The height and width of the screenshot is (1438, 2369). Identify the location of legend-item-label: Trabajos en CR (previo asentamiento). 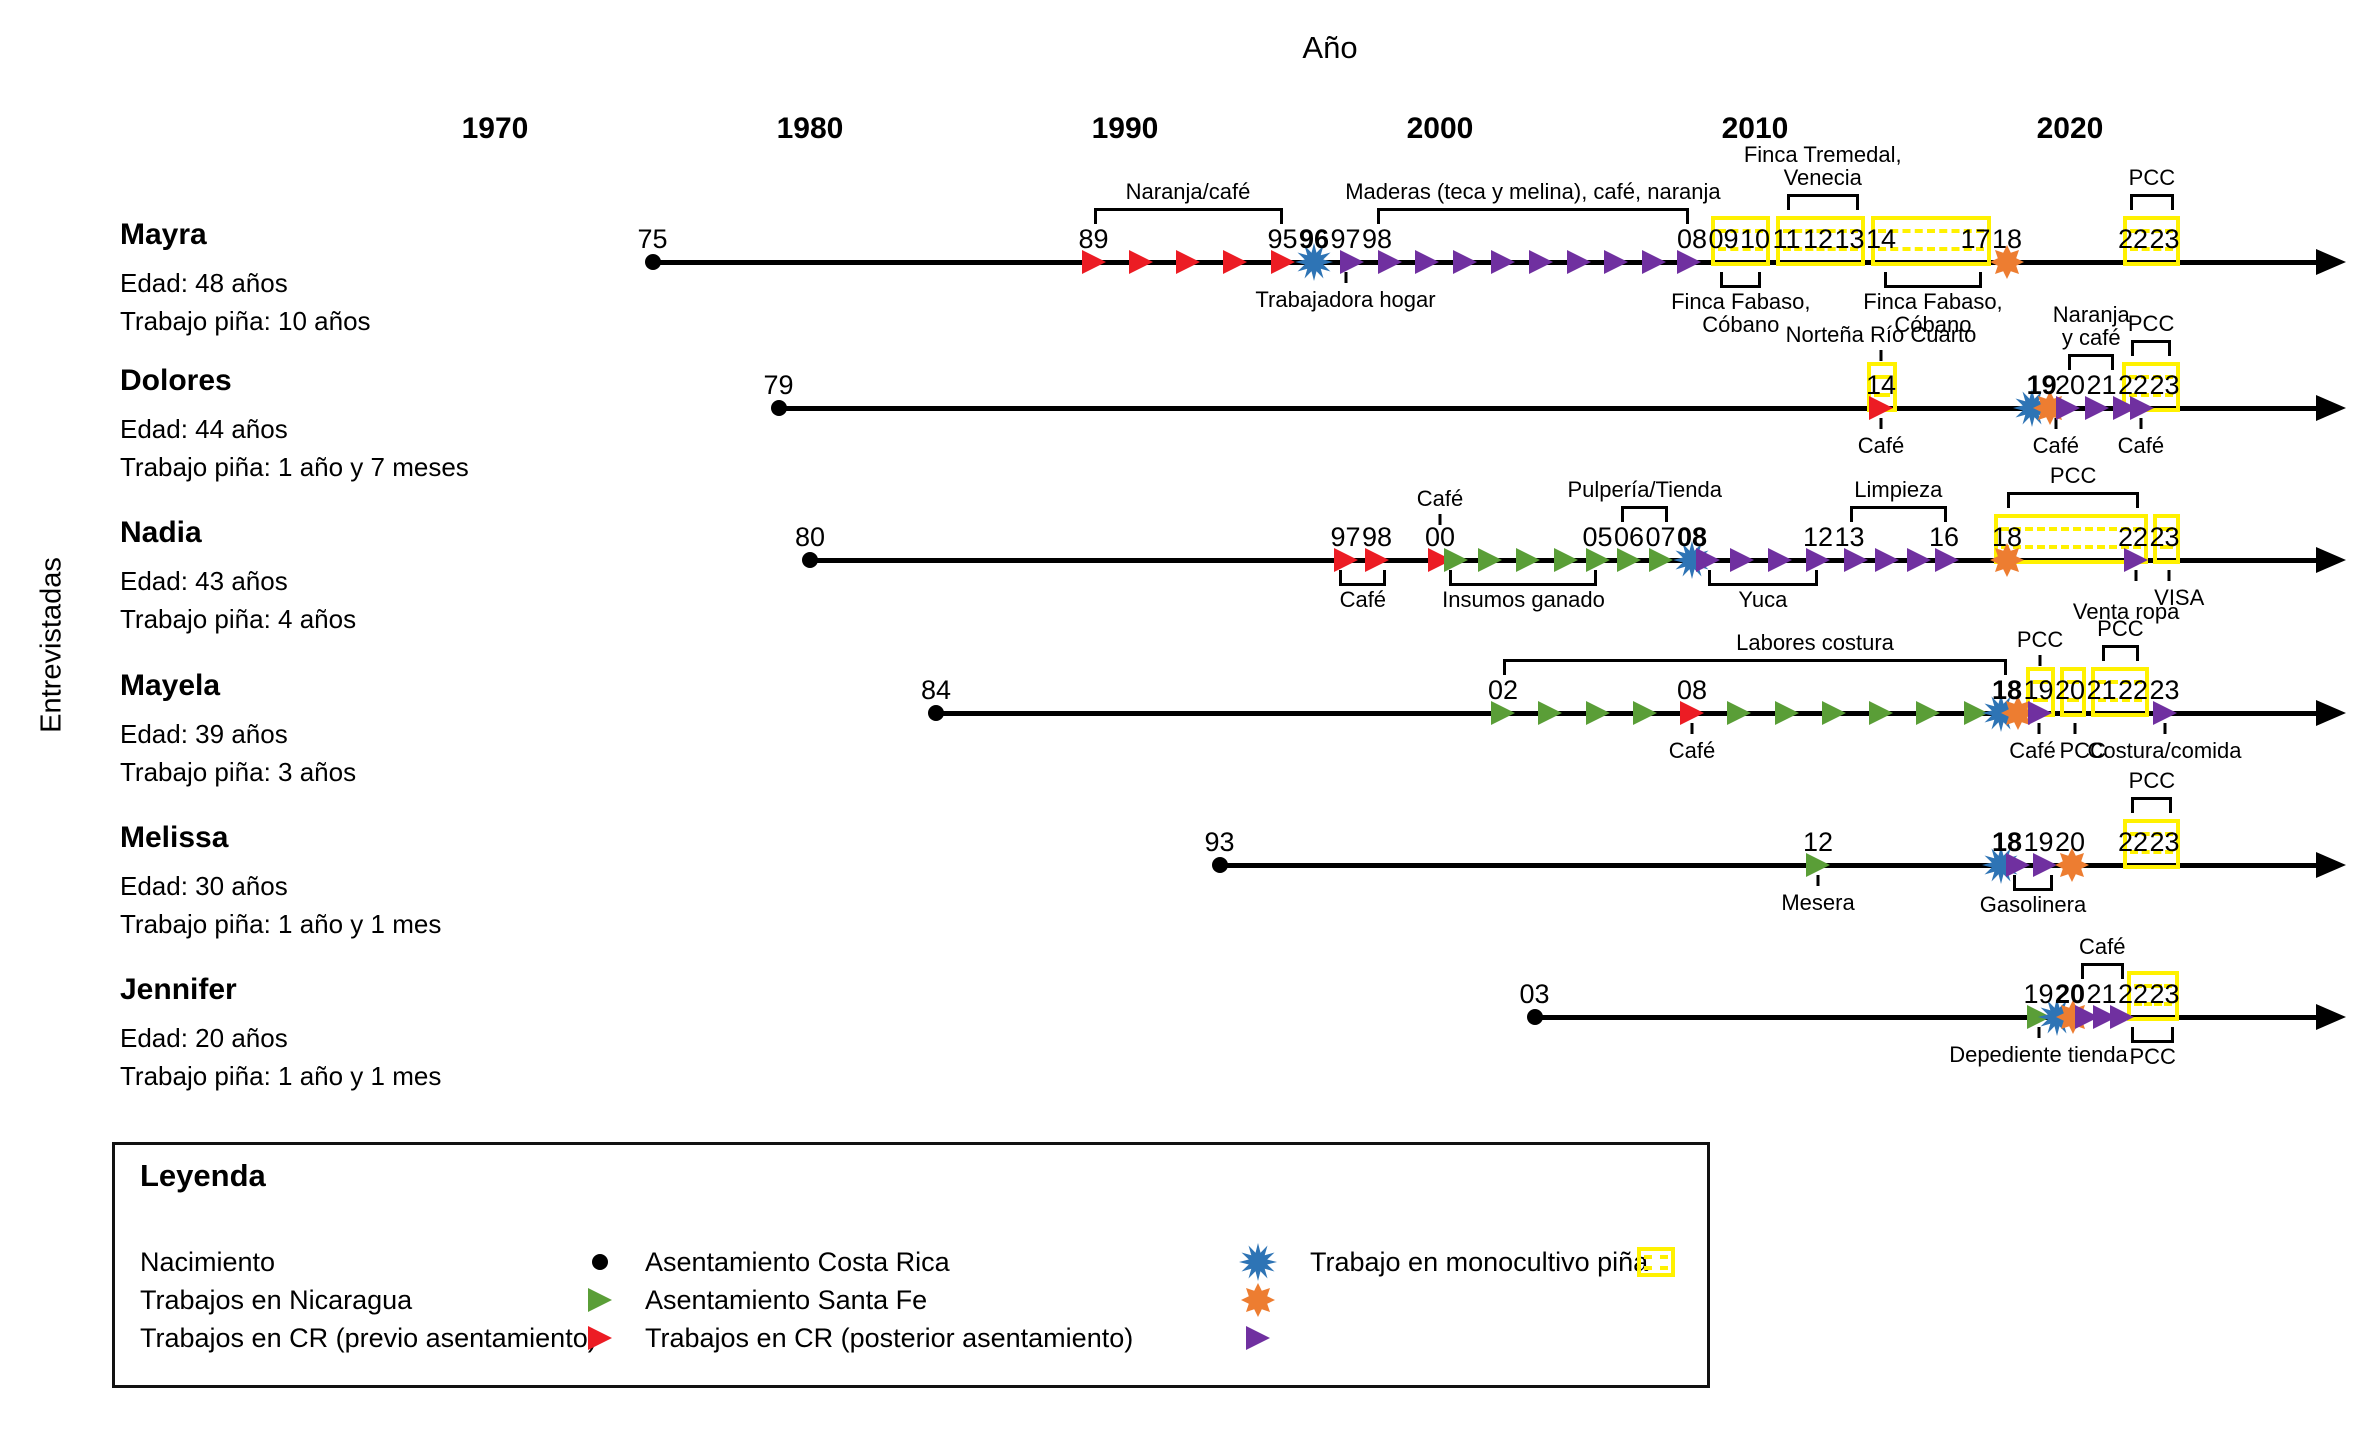
(368, 1338).